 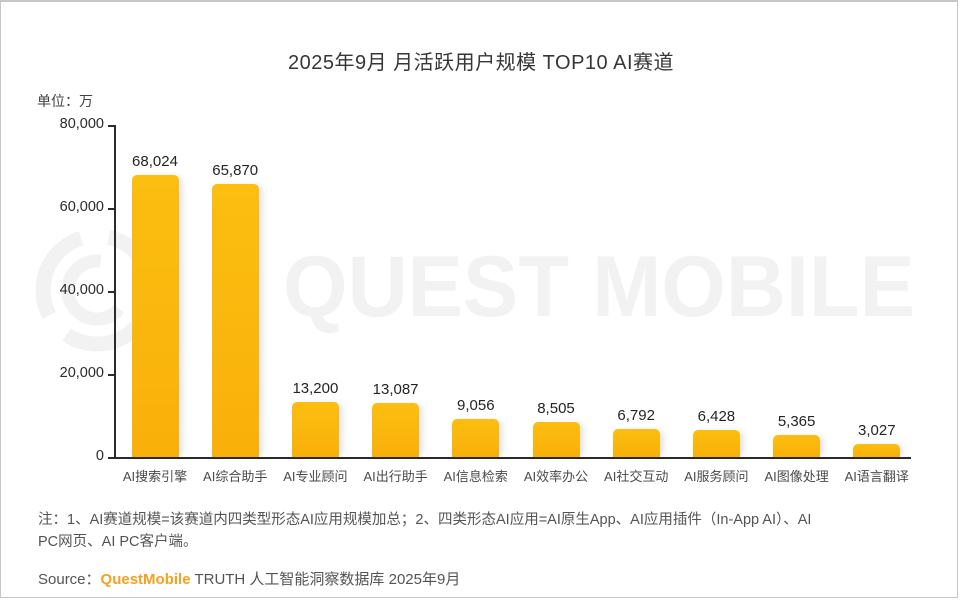 I want to click on chart-title: 2025年9月 月活跃用户规模 TOP10 AI赛道, so click(x=481, y=63).